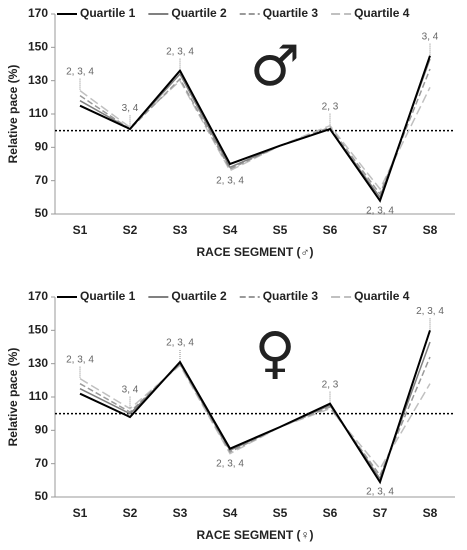 The image size is (467, 550). What do you see at coordinates (275, 66) in the screenshot?
I see `sex-symbol: ♂` at bounding box center [275, 66].